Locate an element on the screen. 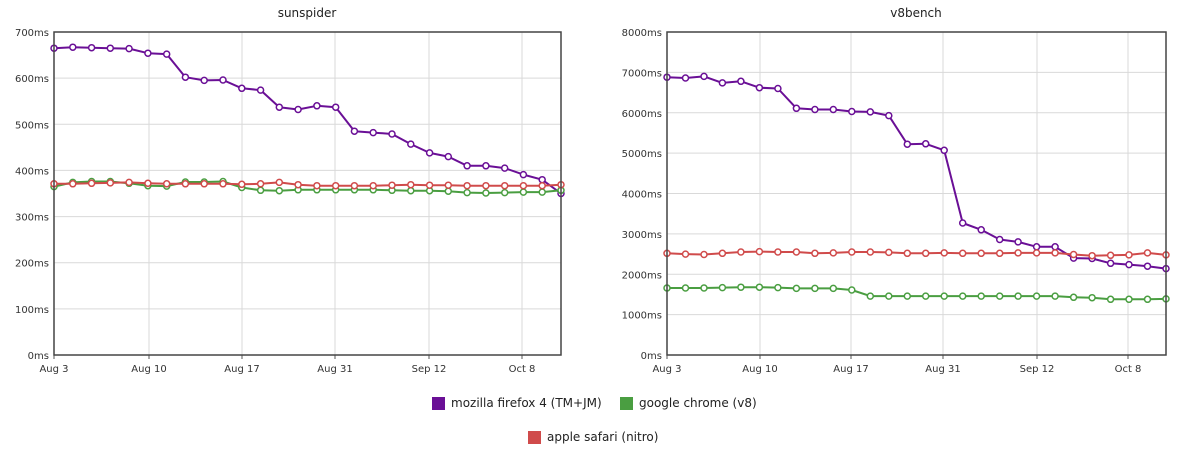 The image size is (1181, 450). legend-item-chrome: google chrome (v8) is located at coordinates (688, 403).